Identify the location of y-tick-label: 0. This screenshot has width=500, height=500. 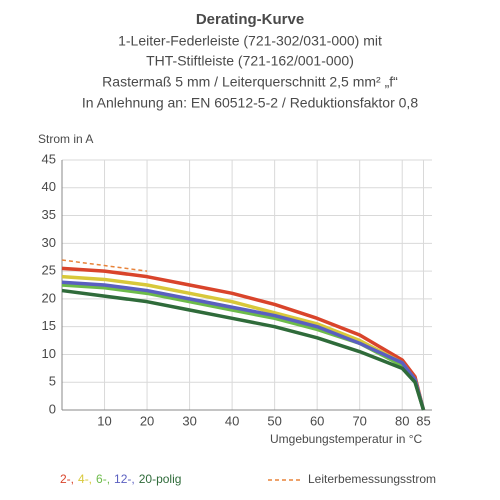
(52, 408).